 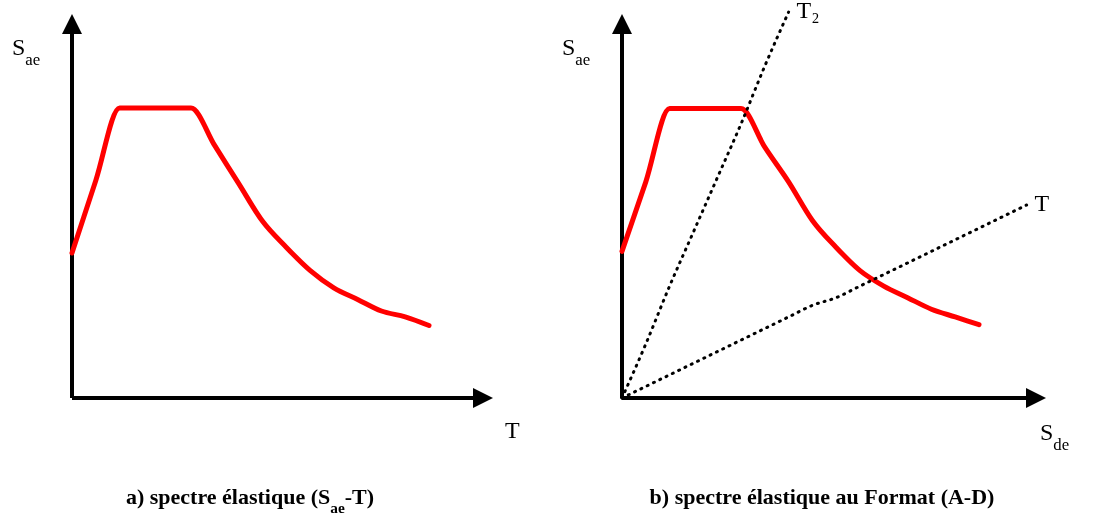 I want to click on series-label: T₂, so click(x=808, y=11).